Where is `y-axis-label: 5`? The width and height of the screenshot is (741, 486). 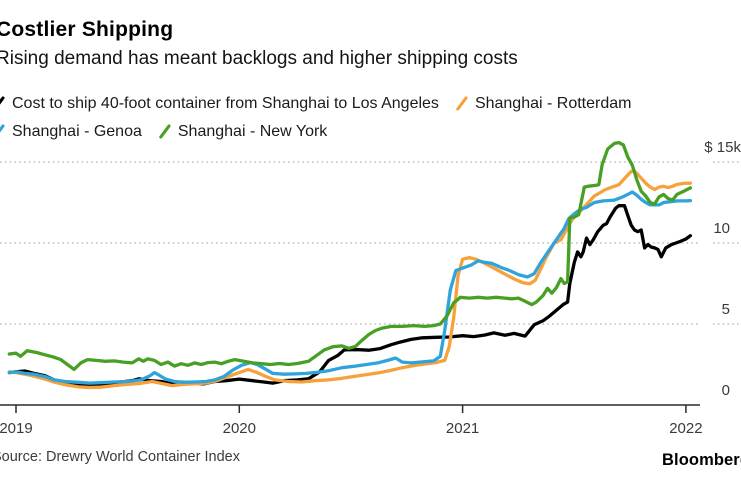
y-axis-label: 5 is located at coordinates (726, 309).